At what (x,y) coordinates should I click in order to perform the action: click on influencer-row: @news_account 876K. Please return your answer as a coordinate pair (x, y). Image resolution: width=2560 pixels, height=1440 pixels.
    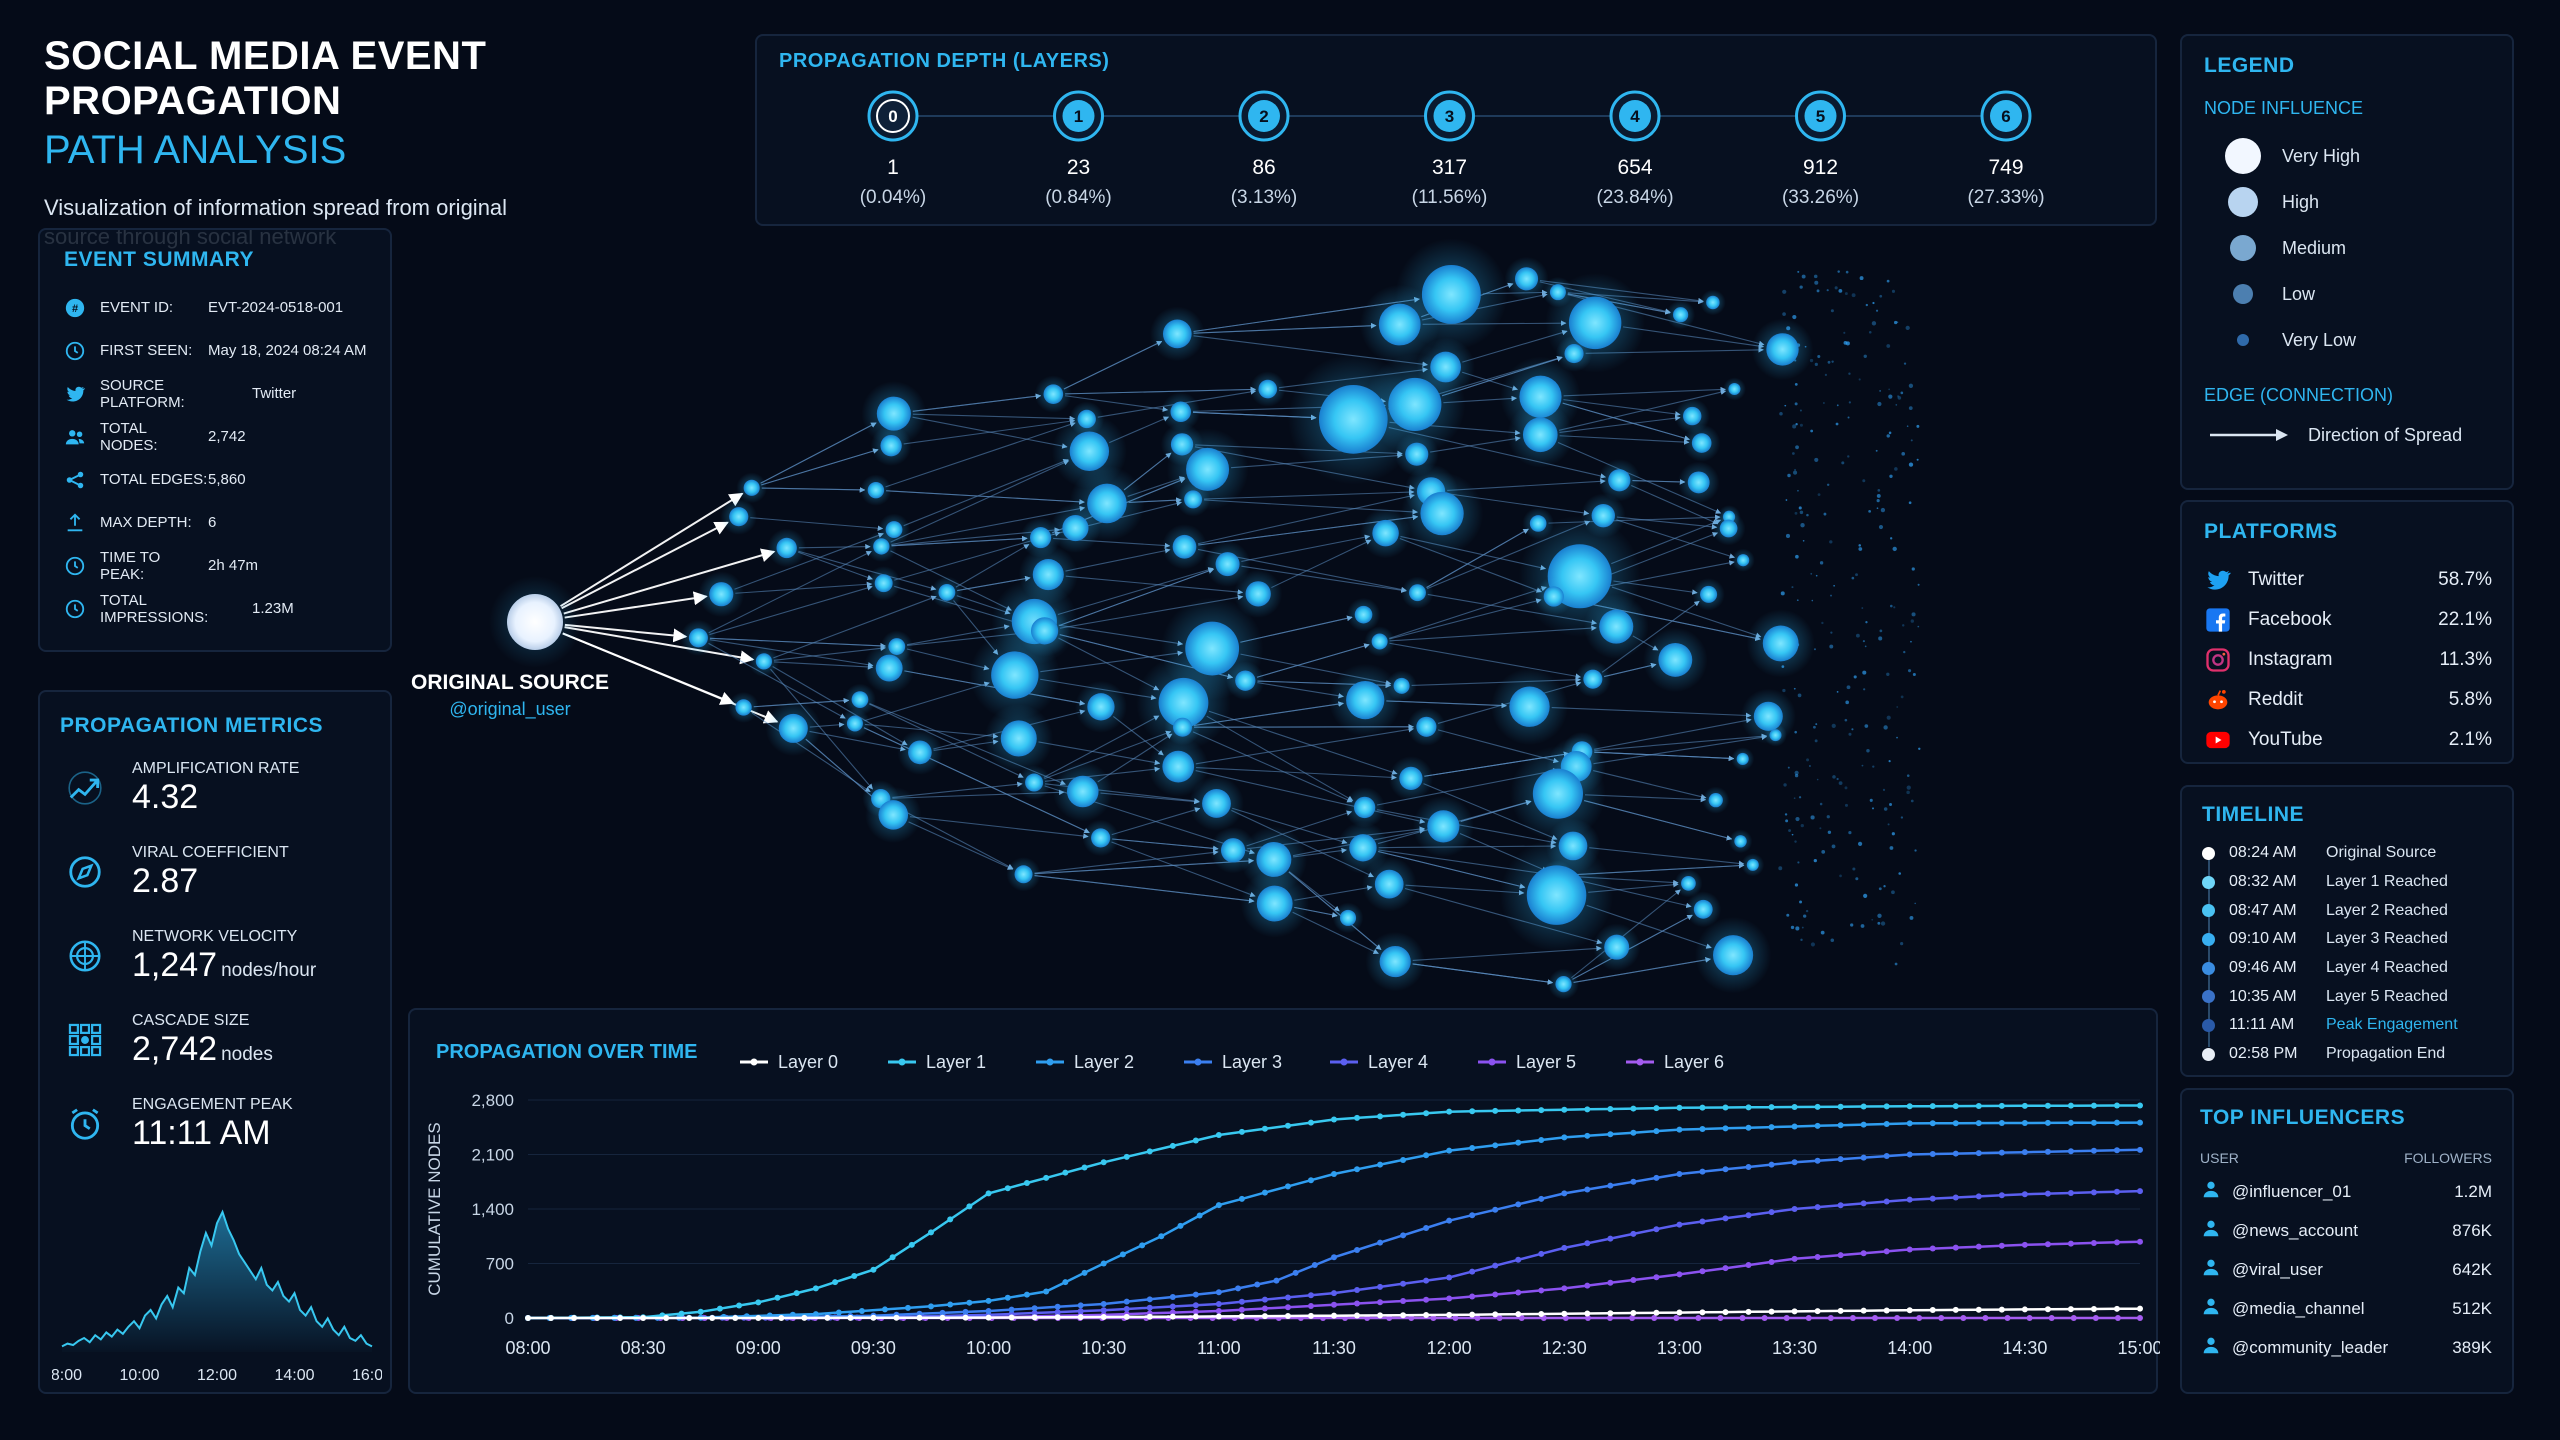
    Looking at the image, I should click on (2346, 1230).